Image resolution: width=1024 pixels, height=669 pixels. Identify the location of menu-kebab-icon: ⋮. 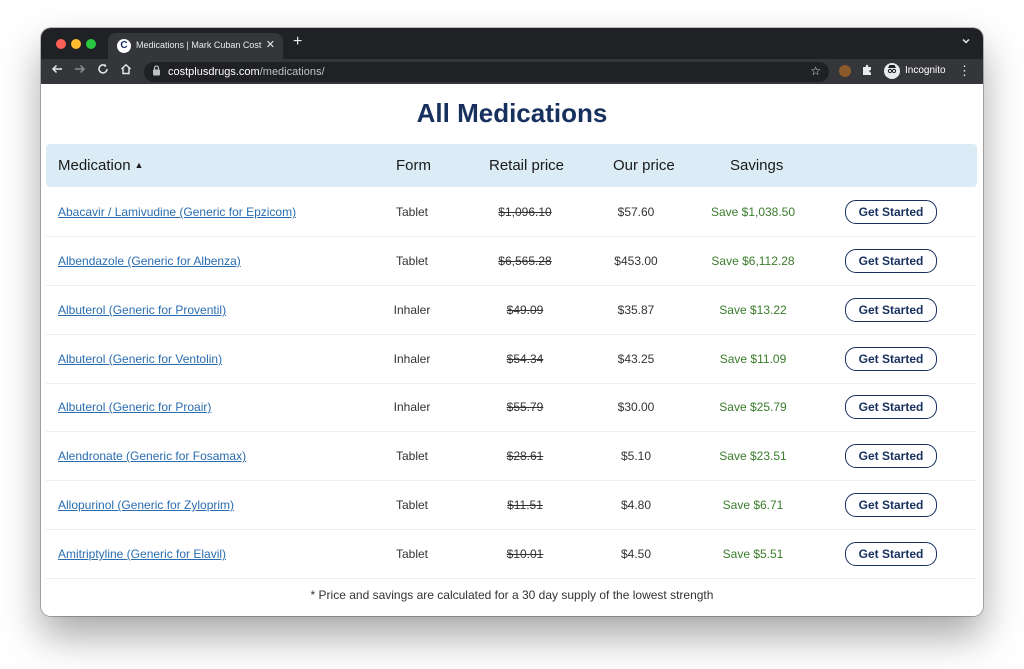
(964, 70).